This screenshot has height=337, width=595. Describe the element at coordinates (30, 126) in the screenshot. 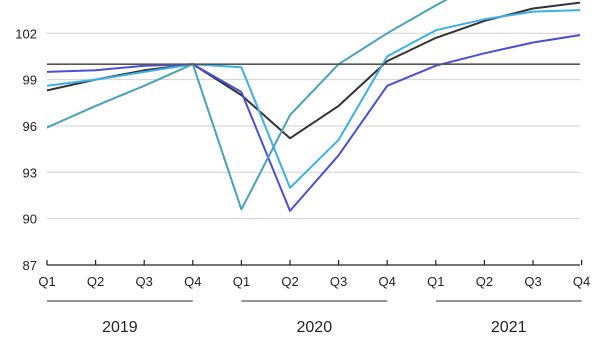

I see `y-tick-label: 96` at that location.